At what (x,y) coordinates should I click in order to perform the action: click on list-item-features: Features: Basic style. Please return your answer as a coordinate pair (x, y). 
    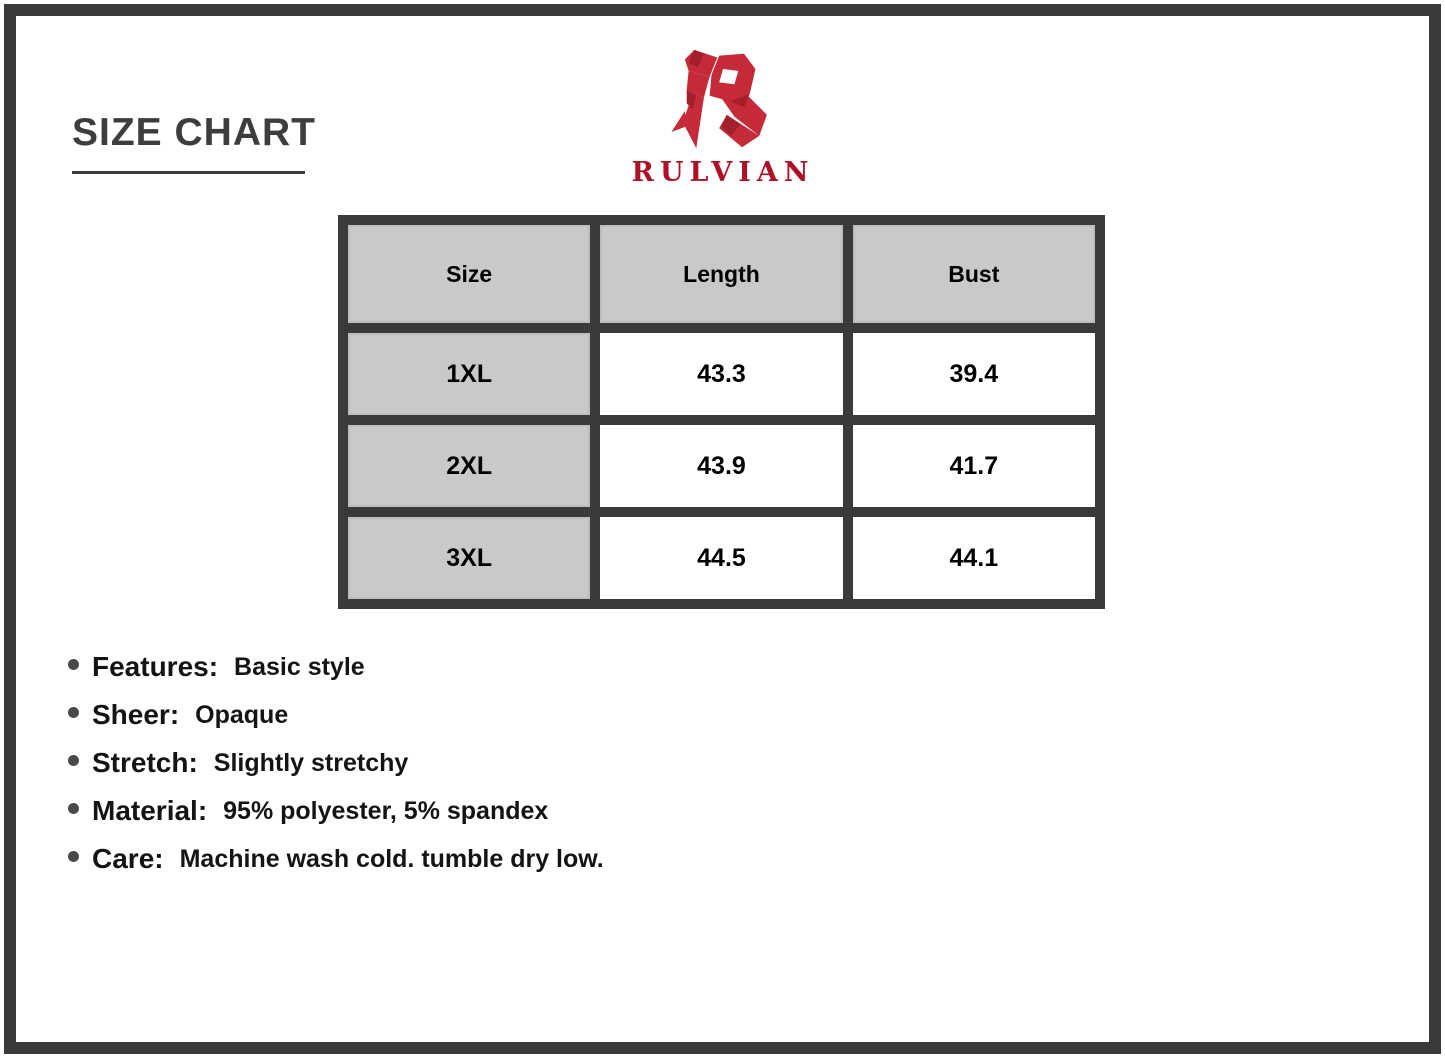
    Looking at the image, I should click on (336, 667).